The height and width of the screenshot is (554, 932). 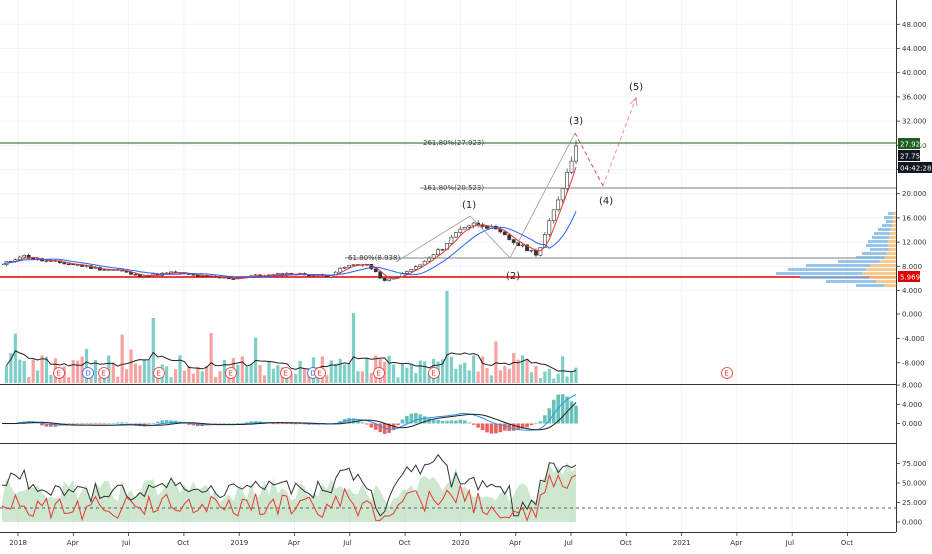 I want to click on volume-profile, so click(x=836, y=249).